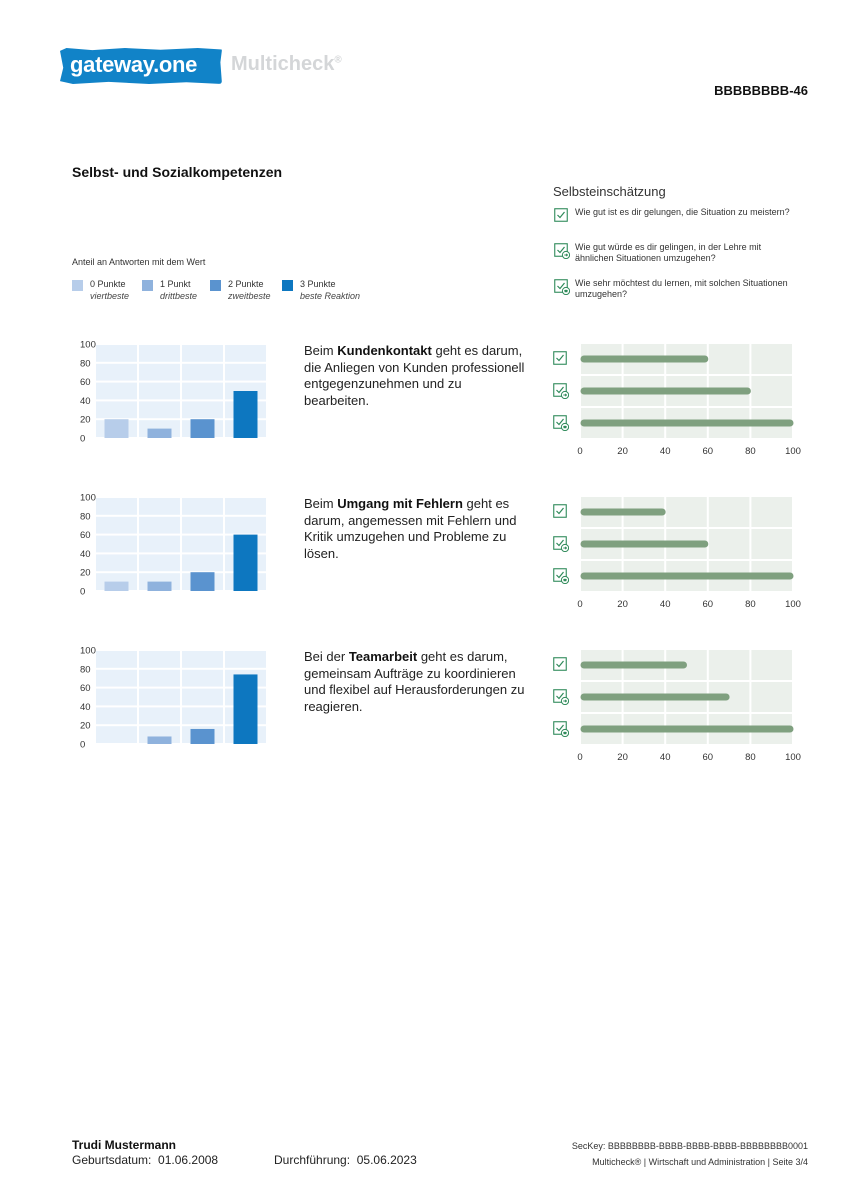 The image size is (848, 1200). Describe the element at coordinates (85, 420) in the screenshot. I see `y-tick-label: 20` at that location.